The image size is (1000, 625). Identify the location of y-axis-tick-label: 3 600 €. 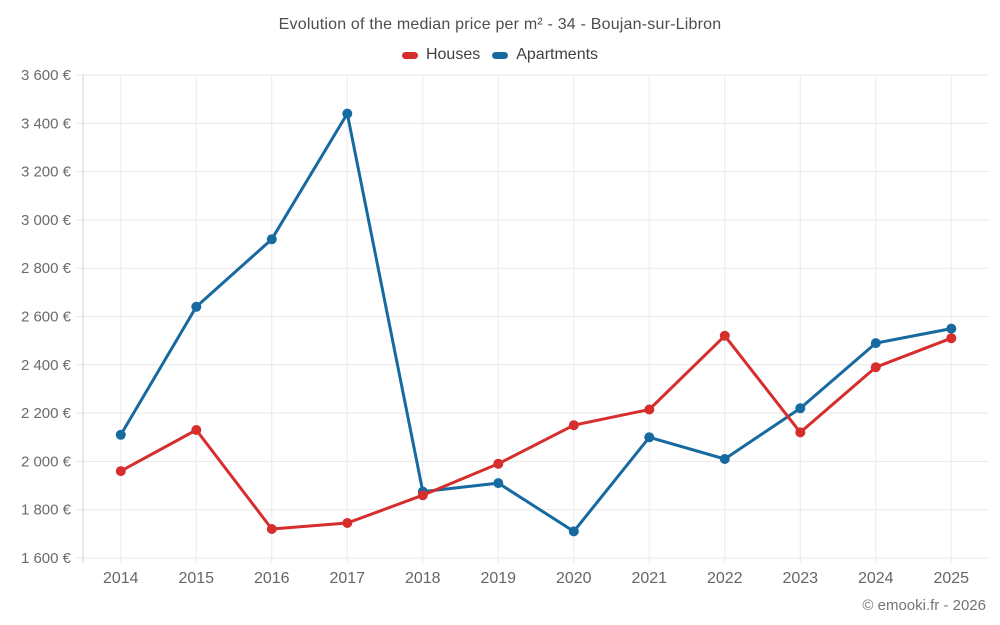
(46, 75).